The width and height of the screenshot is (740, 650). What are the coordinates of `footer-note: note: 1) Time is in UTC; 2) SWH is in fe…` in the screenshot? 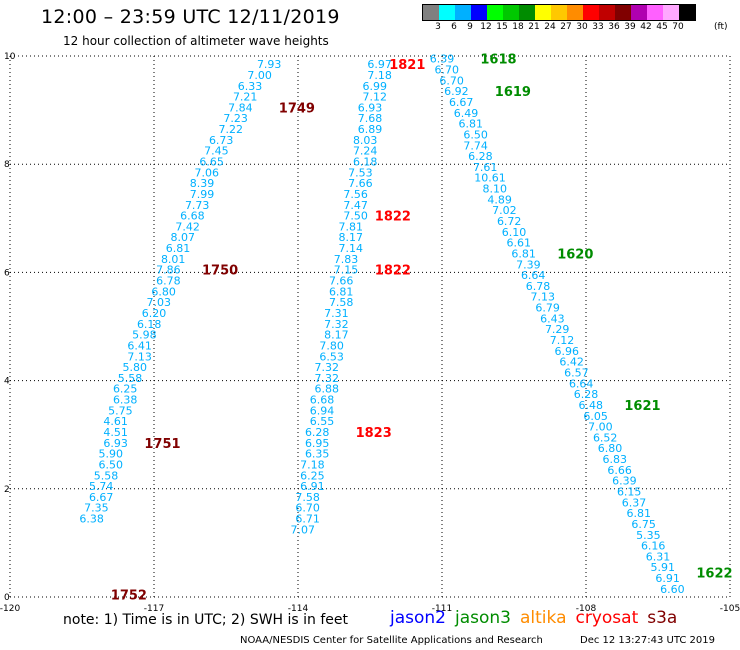 It's located at (206, 620).